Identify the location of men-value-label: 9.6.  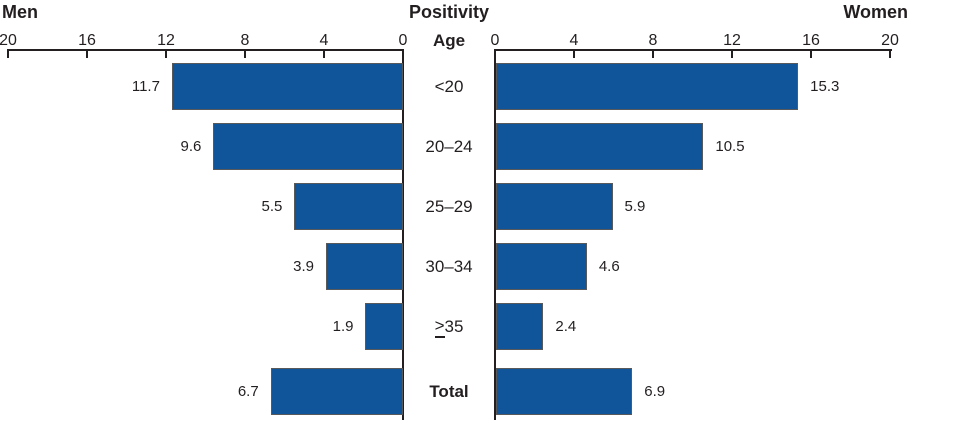
(191, 146).